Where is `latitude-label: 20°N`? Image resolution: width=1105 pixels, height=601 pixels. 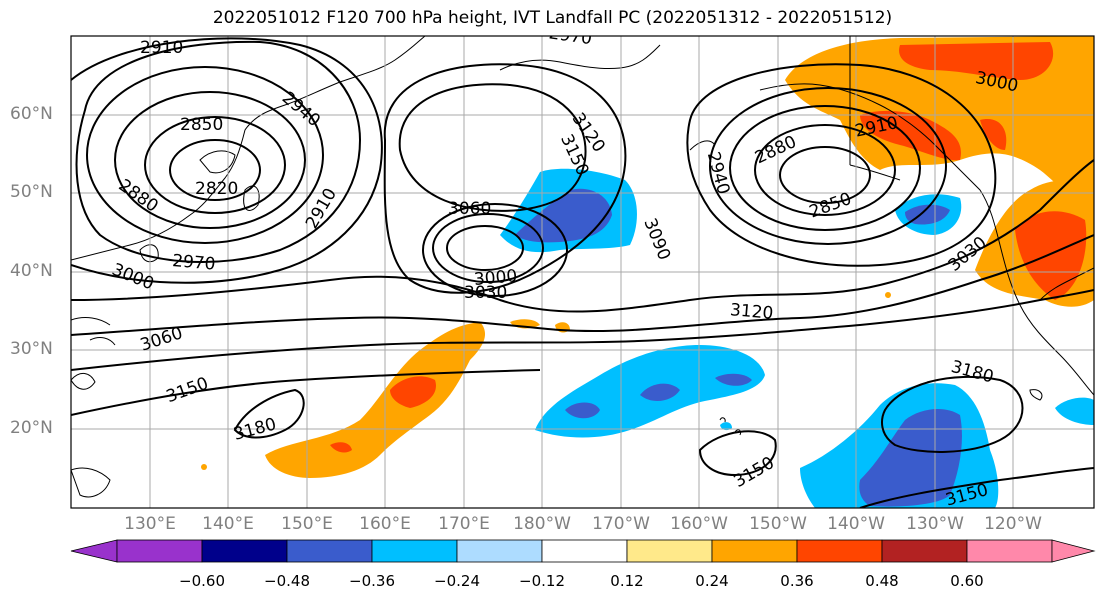 latitude-label: 20°N is located at coordinates (31, 428).